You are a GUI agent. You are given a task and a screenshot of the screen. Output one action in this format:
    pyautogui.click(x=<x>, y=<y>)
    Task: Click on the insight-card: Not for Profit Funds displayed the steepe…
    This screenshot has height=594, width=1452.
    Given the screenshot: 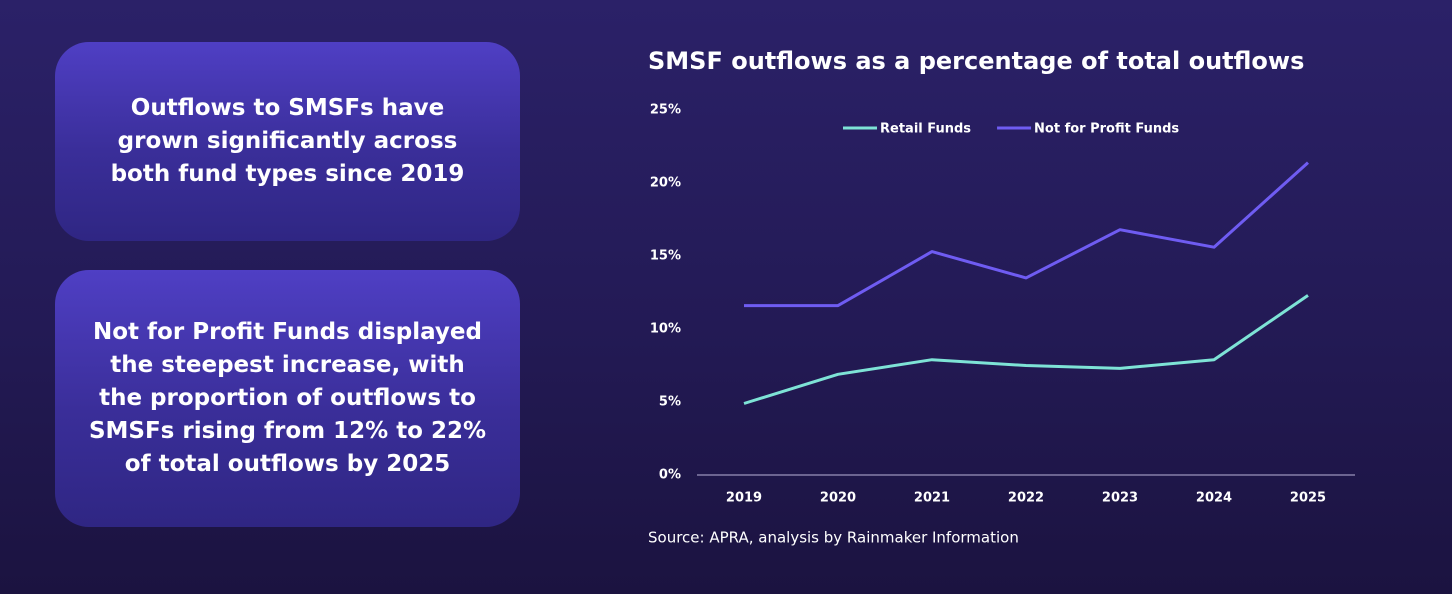 What is the action you would take?
    pyautogui.click(x=287, y=398)
    